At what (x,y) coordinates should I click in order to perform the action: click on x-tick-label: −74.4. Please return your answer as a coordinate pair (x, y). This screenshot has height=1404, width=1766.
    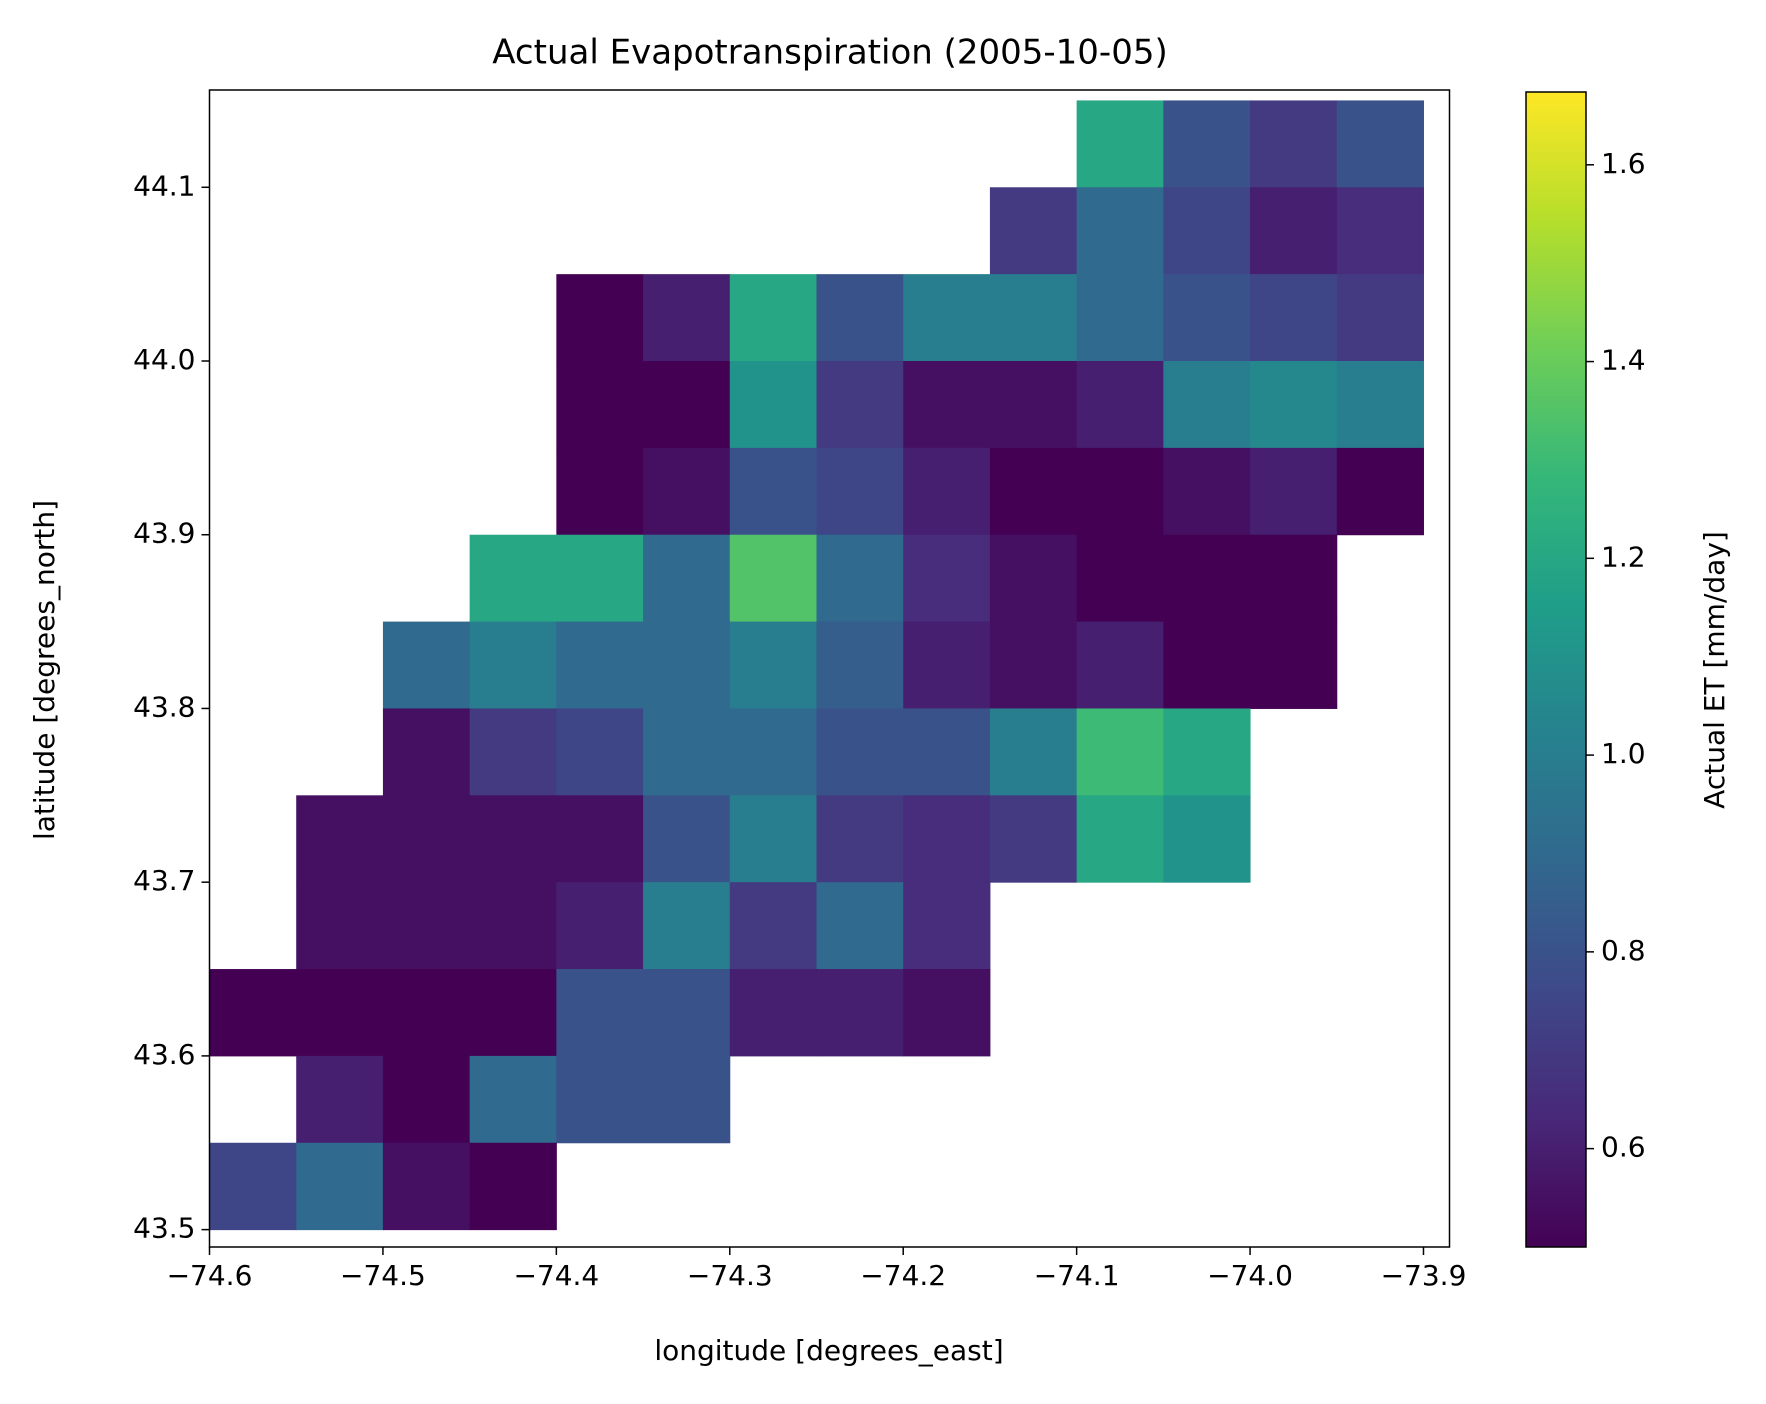
    Looking at the image, I should click on (556, 1275).